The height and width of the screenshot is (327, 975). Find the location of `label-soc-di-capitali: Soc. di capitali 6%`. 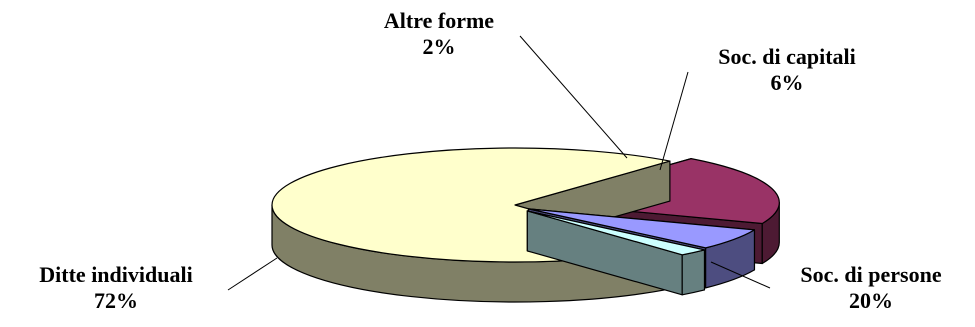

label-soc-di-capitali: Soc. di capitali 6% is located at coordinates (787, 70).